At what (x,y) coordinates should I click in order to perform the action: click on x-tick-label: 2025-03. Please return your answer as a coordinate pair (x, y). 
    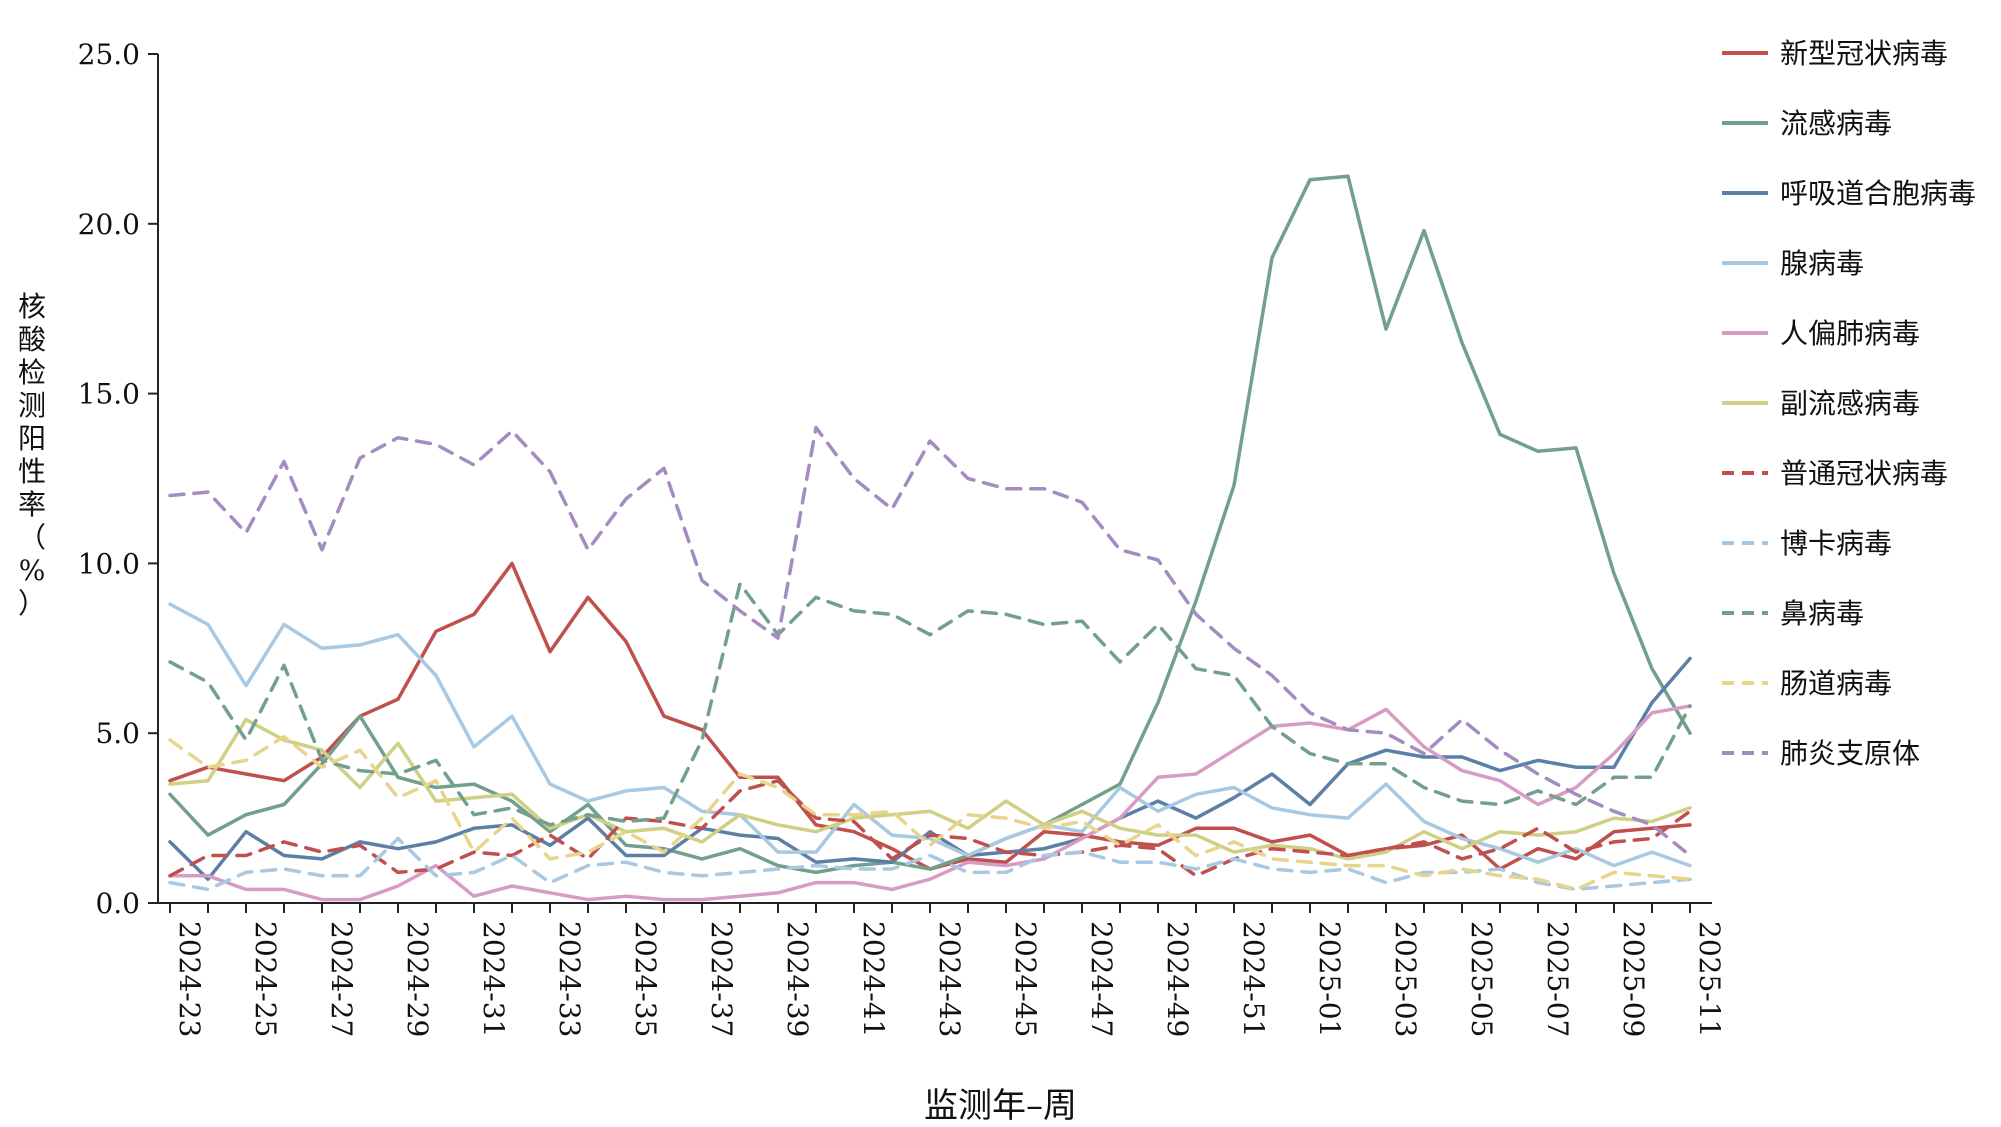
    Looking at the image, I should click on (1405, 979).